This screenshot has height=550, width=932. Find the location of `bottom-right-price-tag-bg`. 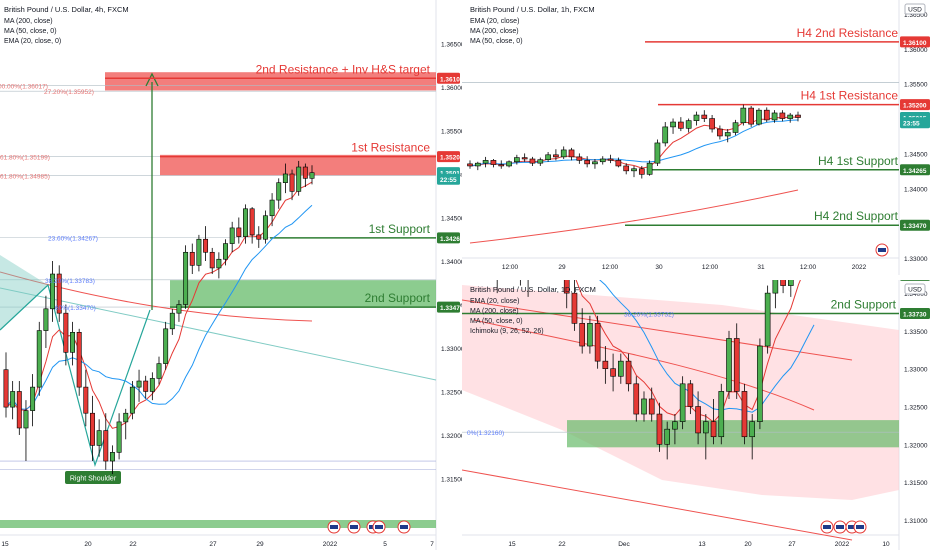

bottom-right-price-tag-bg is located at coordinates (915, 314).